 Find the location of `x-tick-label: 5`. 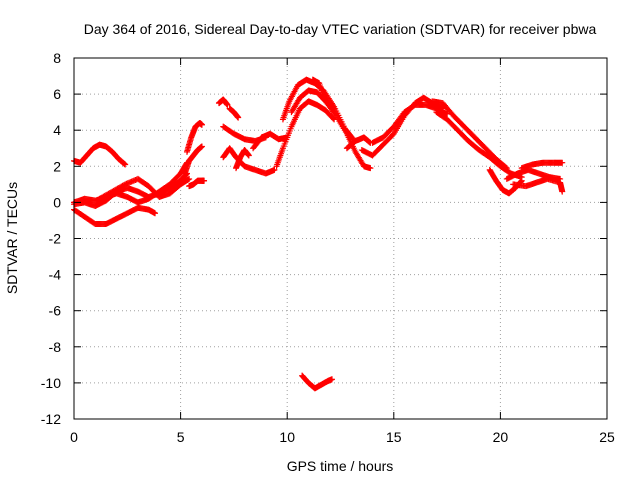

x-tick-label: 5 is located at coordinates (181, 437).